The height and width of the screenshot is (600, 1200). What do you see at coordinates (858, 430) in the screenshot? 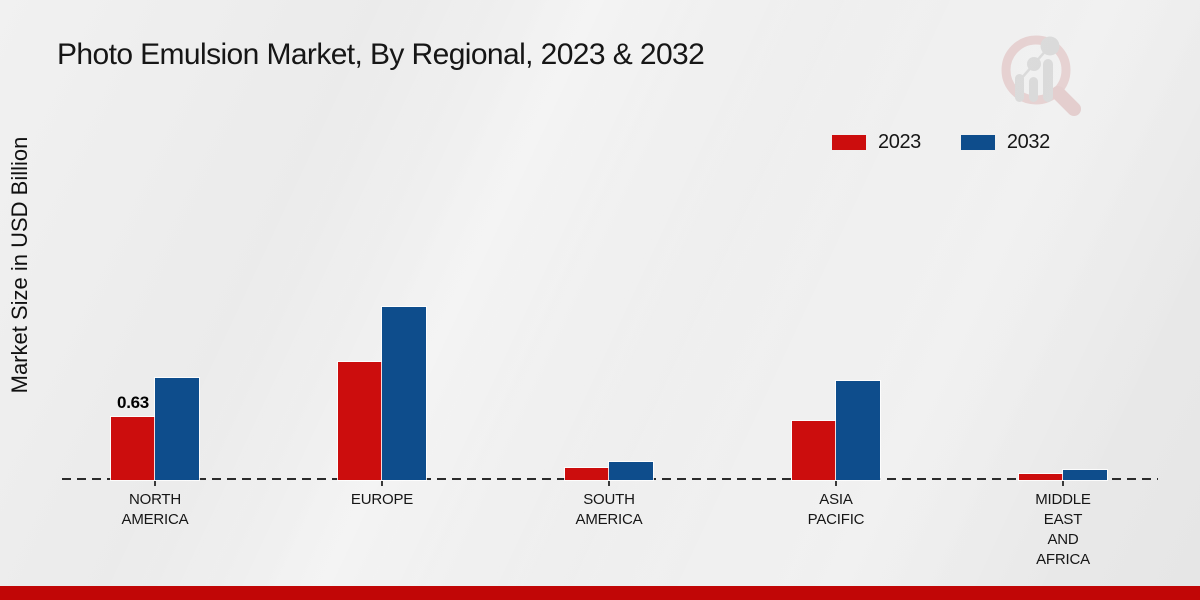
I see `bar-2032-asia-pacific` at bounding box center [858, 430].